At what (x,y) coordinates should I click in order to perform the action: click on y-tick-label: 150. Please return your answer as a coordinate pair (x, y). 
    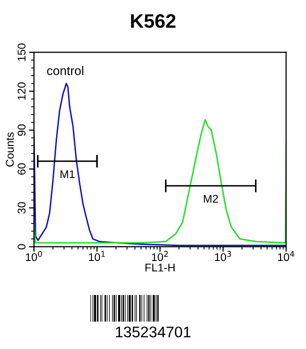
    Looking at the image, I should click on (22, 52).